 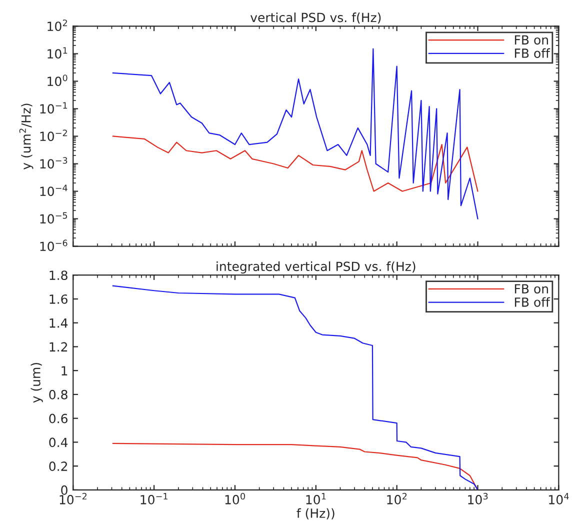 What do you see at coordinates (64, 490) in the screenshot?
I see `y-tick-label: 0` at bounding box center [64, 490].